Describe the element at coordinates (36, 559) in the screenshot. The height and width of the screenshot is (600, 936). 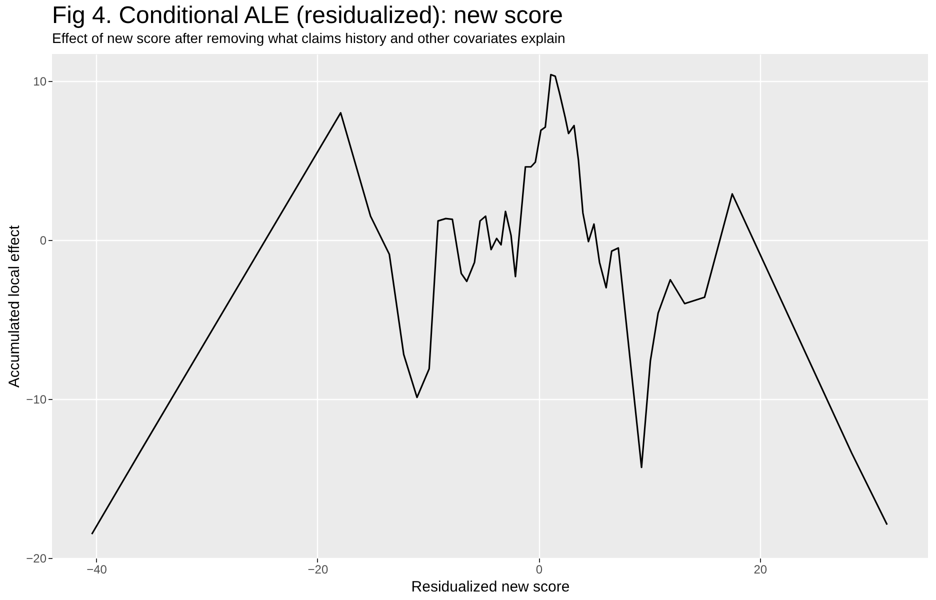
I see `y-tick-label: −20` at that location.